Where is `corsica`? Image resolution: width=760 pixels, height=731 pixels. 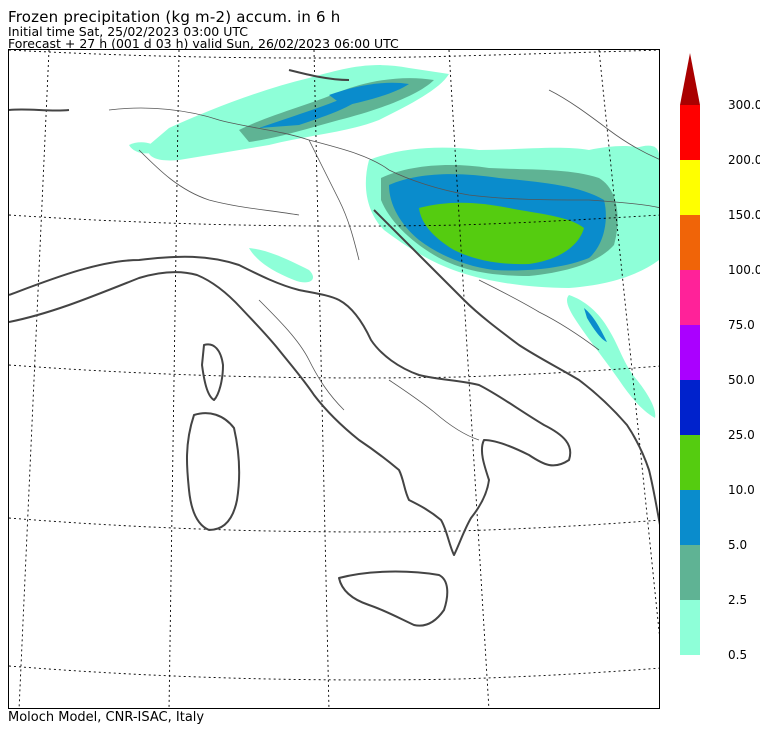
corsica is located at coordinates (212, 372).